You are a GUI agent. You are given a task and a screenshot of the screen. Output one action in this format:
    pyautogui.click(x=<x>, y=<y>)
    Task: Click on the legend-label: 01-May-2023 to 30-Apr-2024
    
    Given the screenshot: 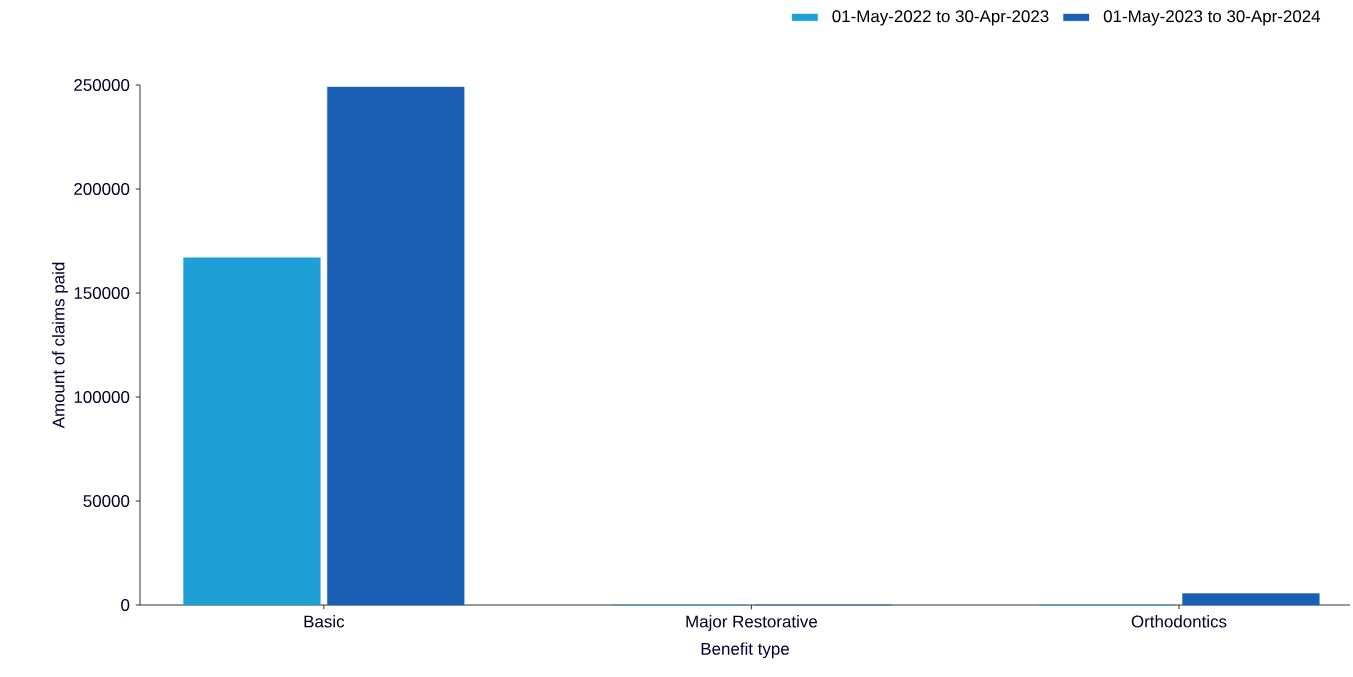 What is the action you would take?
    pyautogui.click(x=1212, y=18)
    